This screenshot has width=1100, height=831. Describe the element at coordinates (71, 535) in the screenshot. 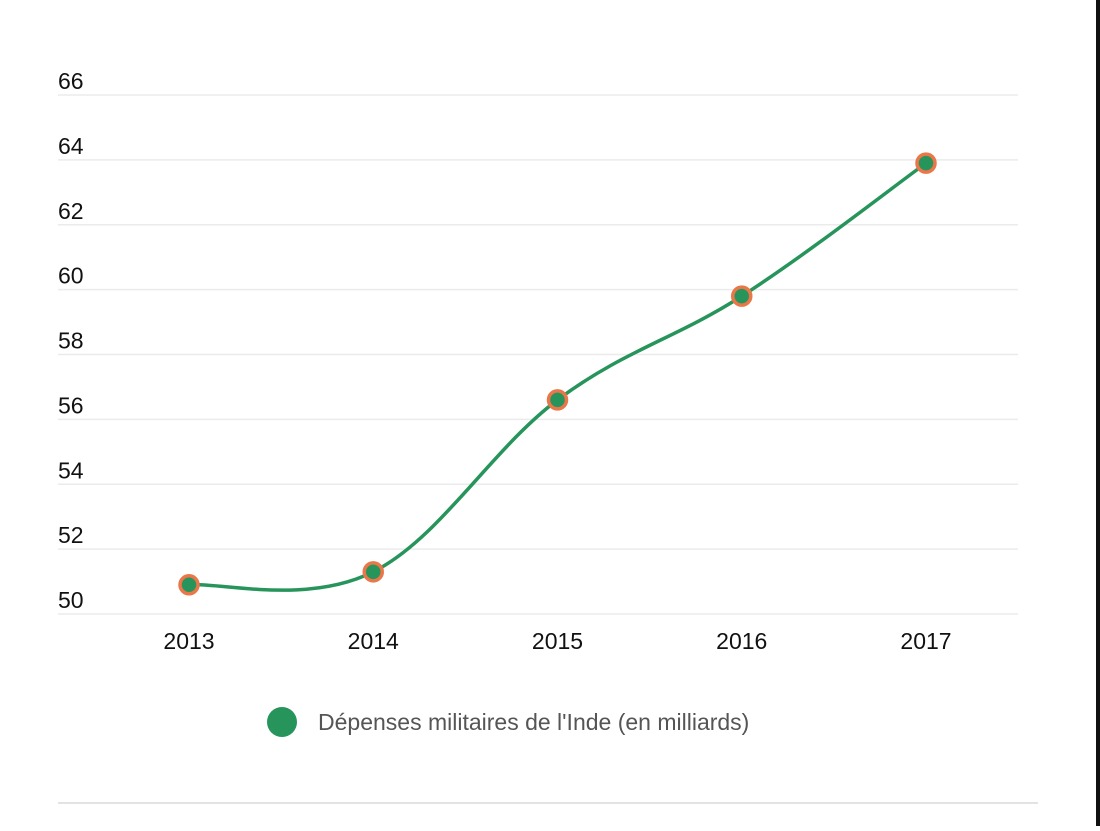

I see `y-tick-label: 52` at that location.